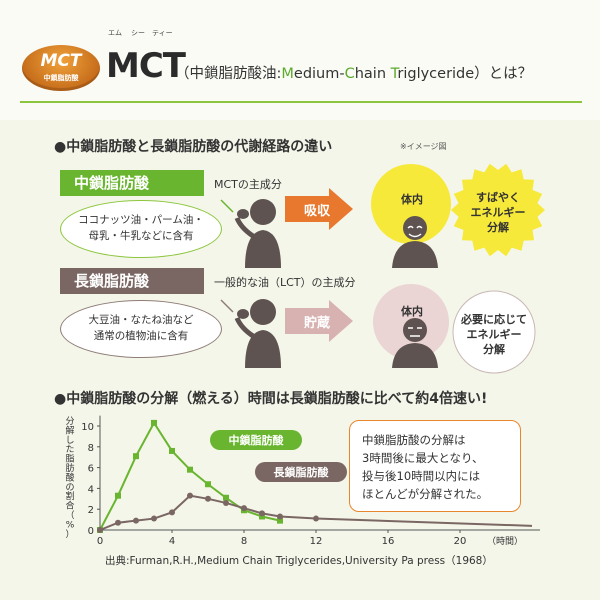 This screenshot has height=600, width=600. What do you see at coordinates (141, 329) in the screenshot?
I see `lct-source-bubble: 大豆油・なたね油など 通常の植物油に含有` at bounding box center [141, 329].